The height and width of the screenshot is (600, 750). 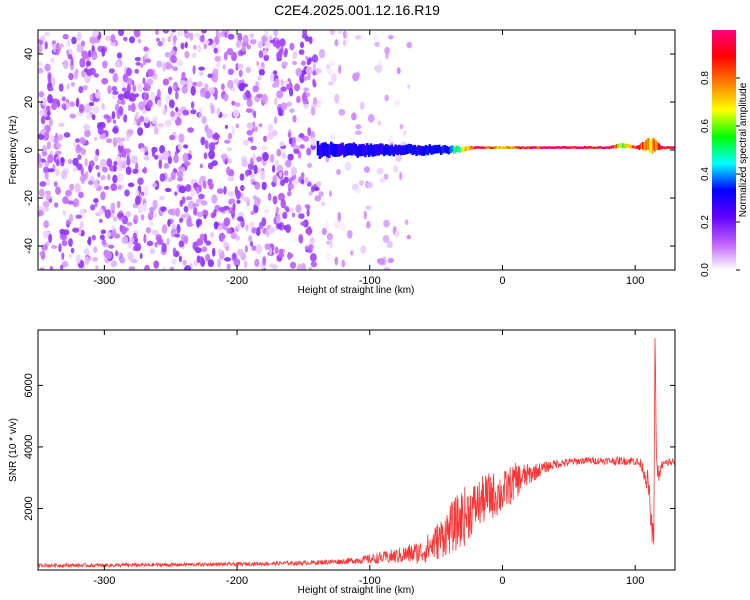 What do you see at coordinates (705, 126) in the screenshot?
I see `colorbar-tick-label: 0.6` at bounding box center [705, 126].